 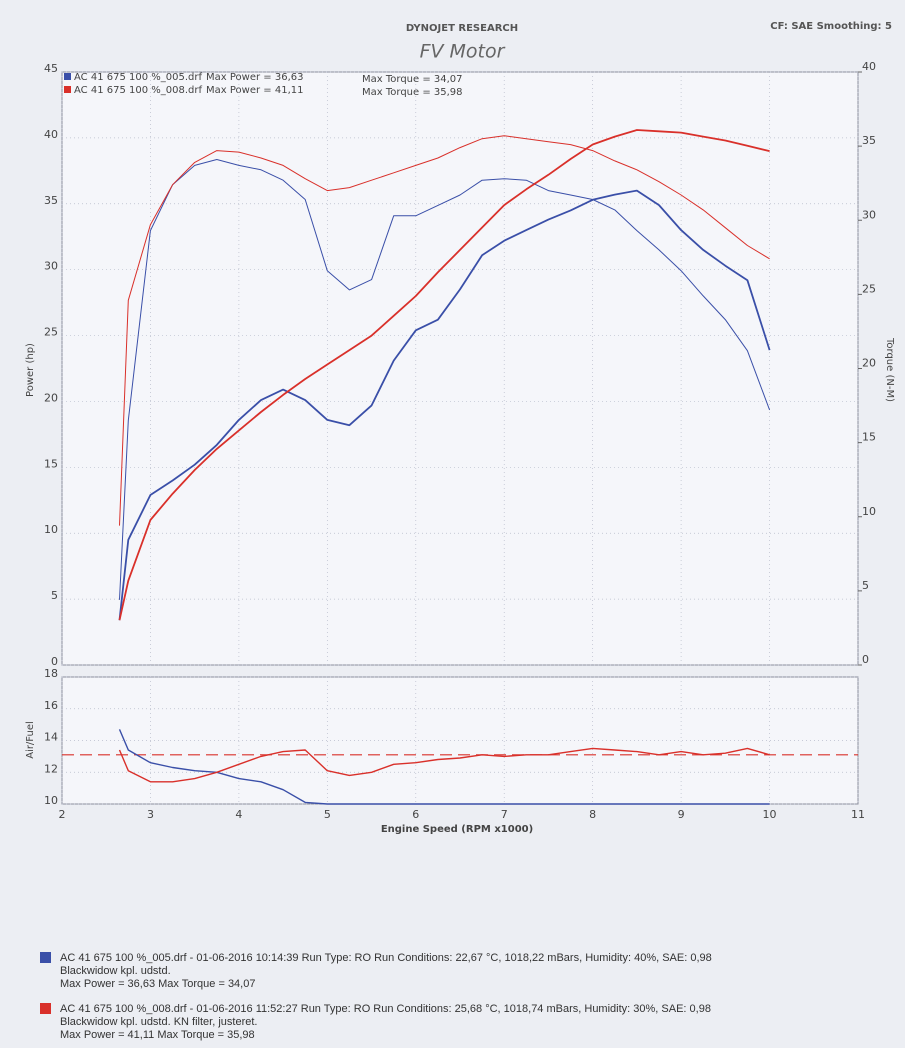 What do you see at coordinates (157, 1035) in the screenshot?
I see `note-line: Max Power = 41,11 Max Torque = 35,98` at bounding box center [157, 1035].